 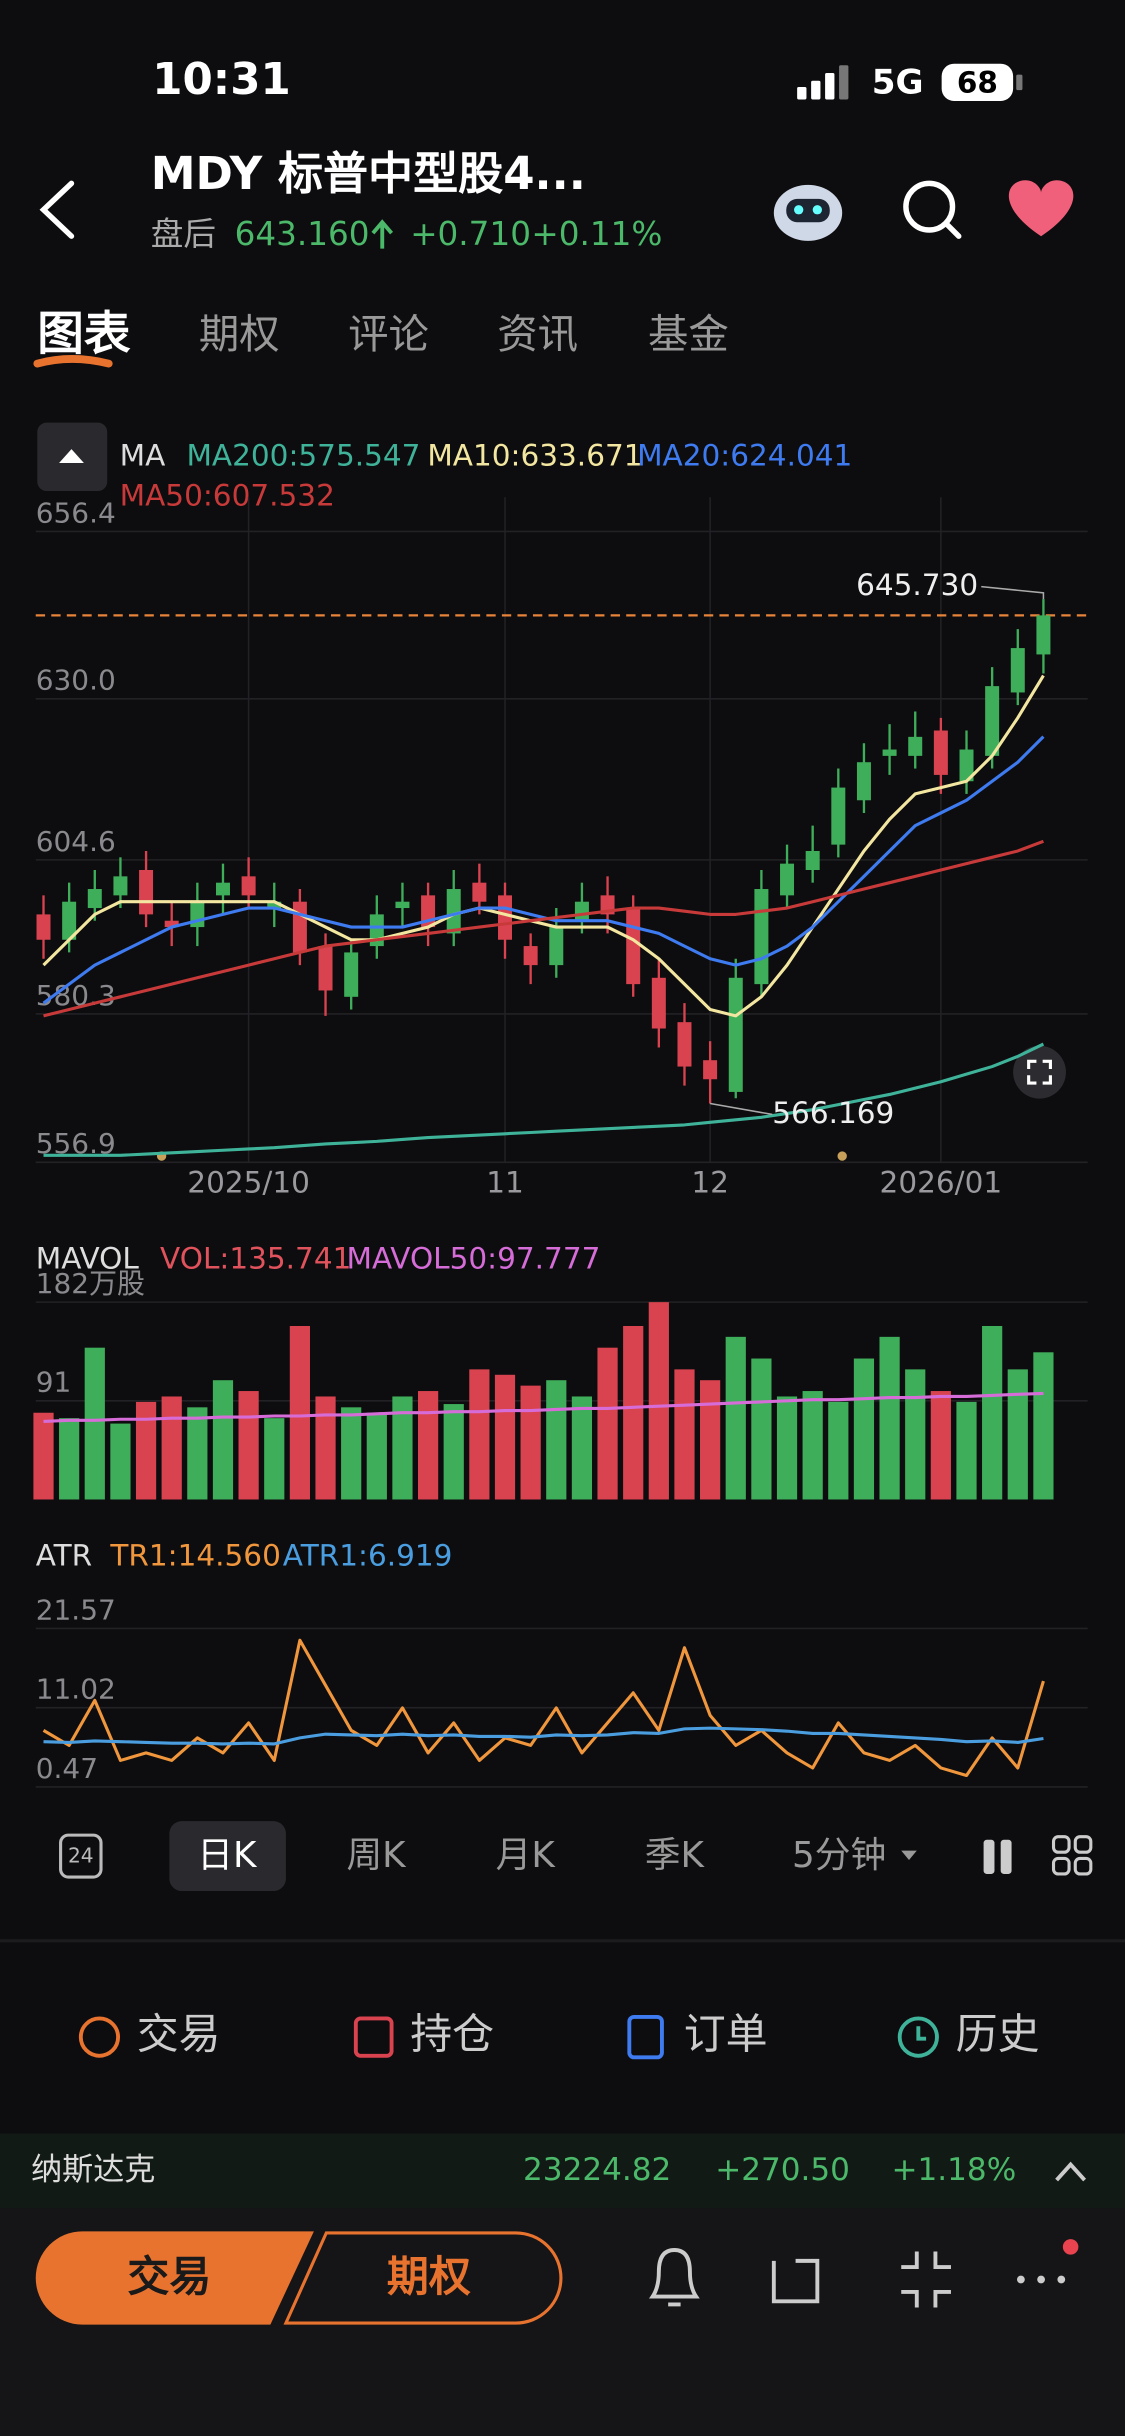 What do you see at coordinates (1041, 2279) in the screenshot?
I see `more-icon` at bounding box center [1041, 2279].